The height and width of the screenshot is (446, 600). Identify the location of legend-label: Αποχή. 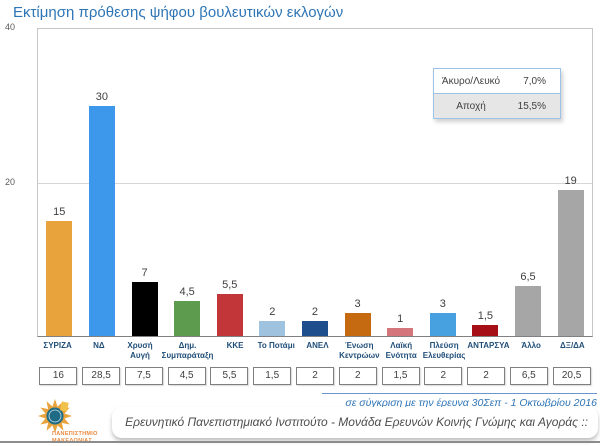
(471, 106).